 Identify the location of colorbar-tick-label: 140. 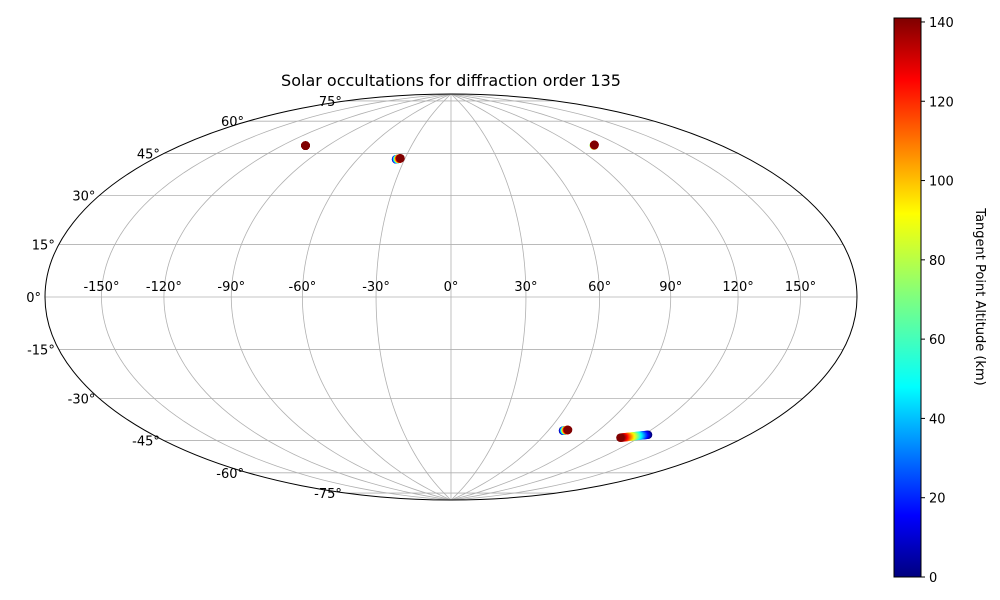
(941, 23).